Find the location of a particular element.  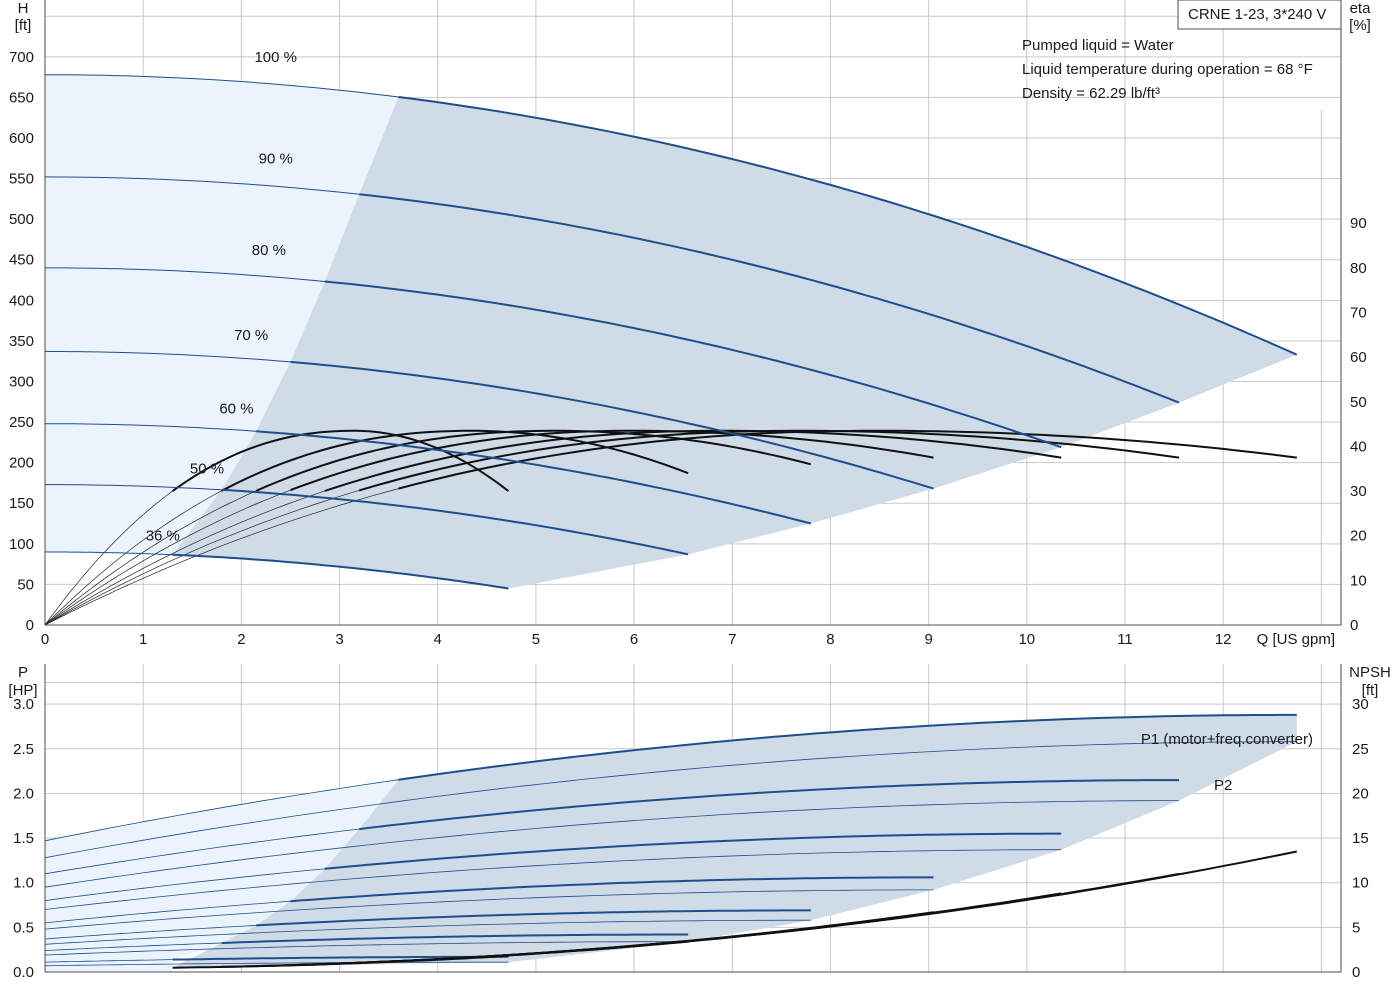

npsh-tick-label: 0 is located at coordinates (1356, 972).